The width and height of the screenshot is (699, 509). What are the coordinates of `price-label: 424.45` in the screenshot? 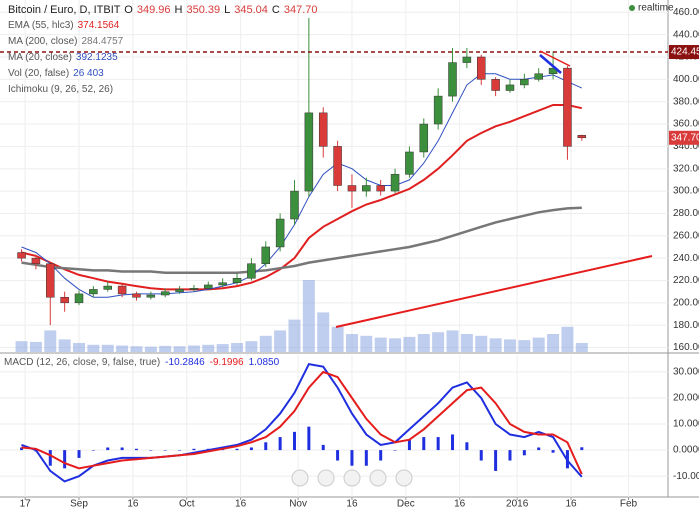 It's located at (685, 52).